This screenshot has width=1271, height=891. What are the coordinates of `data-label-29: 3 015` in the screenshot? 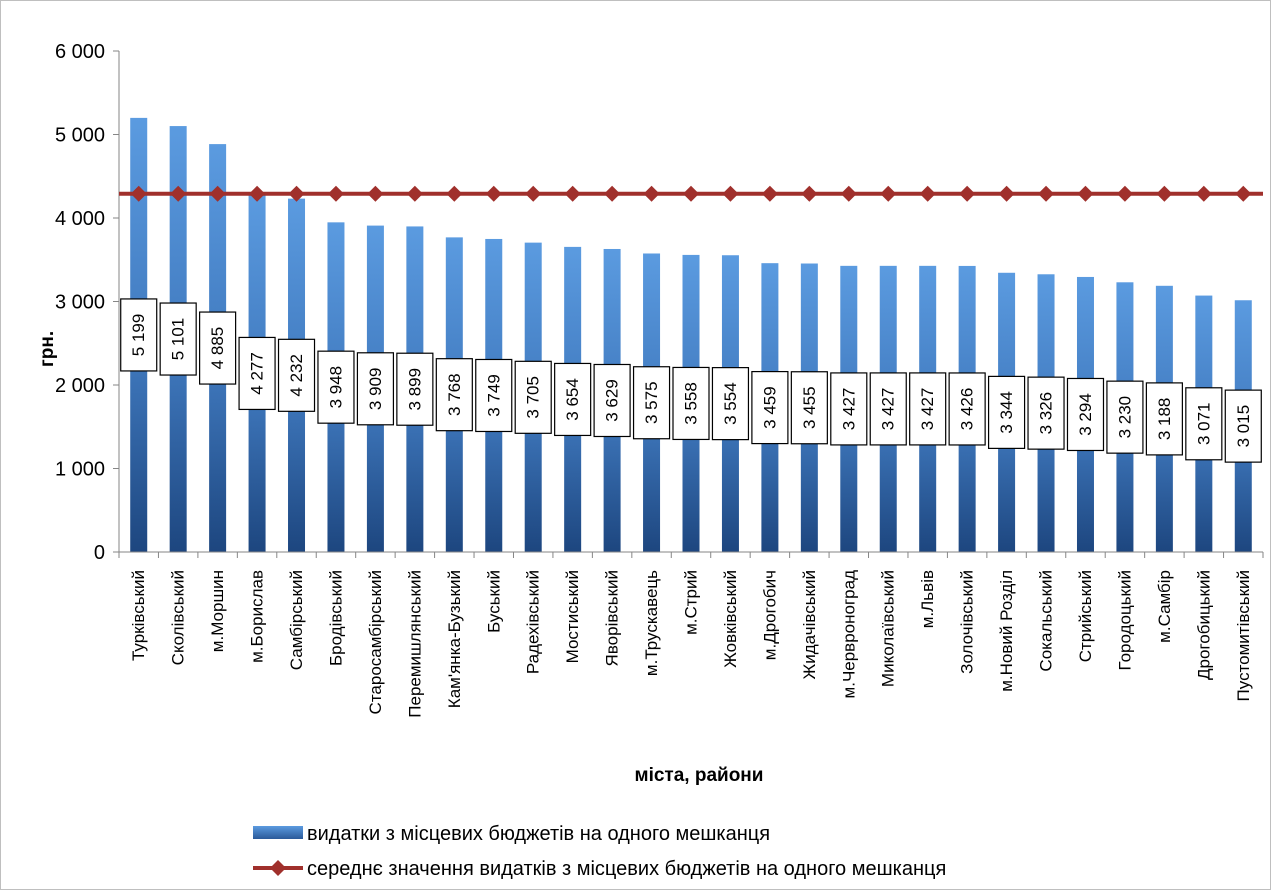 It's located at (1243, 426).